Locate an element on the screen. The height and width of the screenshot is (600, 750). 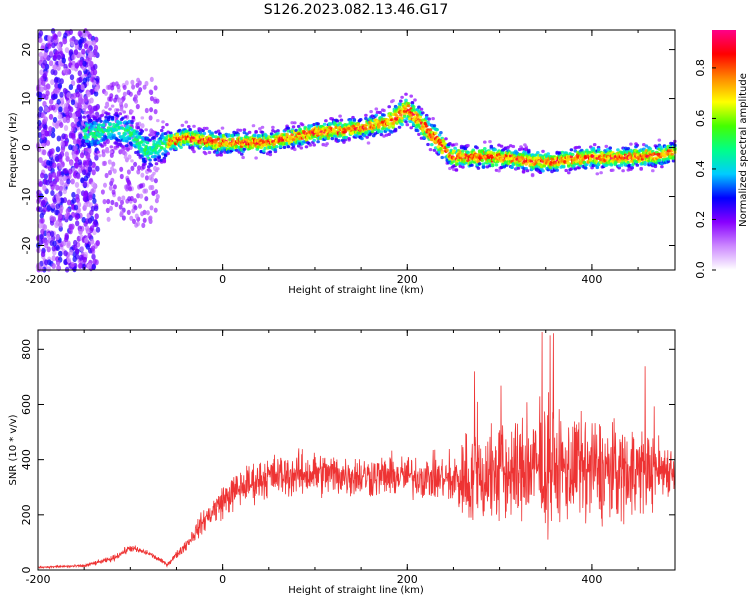
chart-title: S126.2023.082.13.46.G17 is located at coordinates (356, 10).